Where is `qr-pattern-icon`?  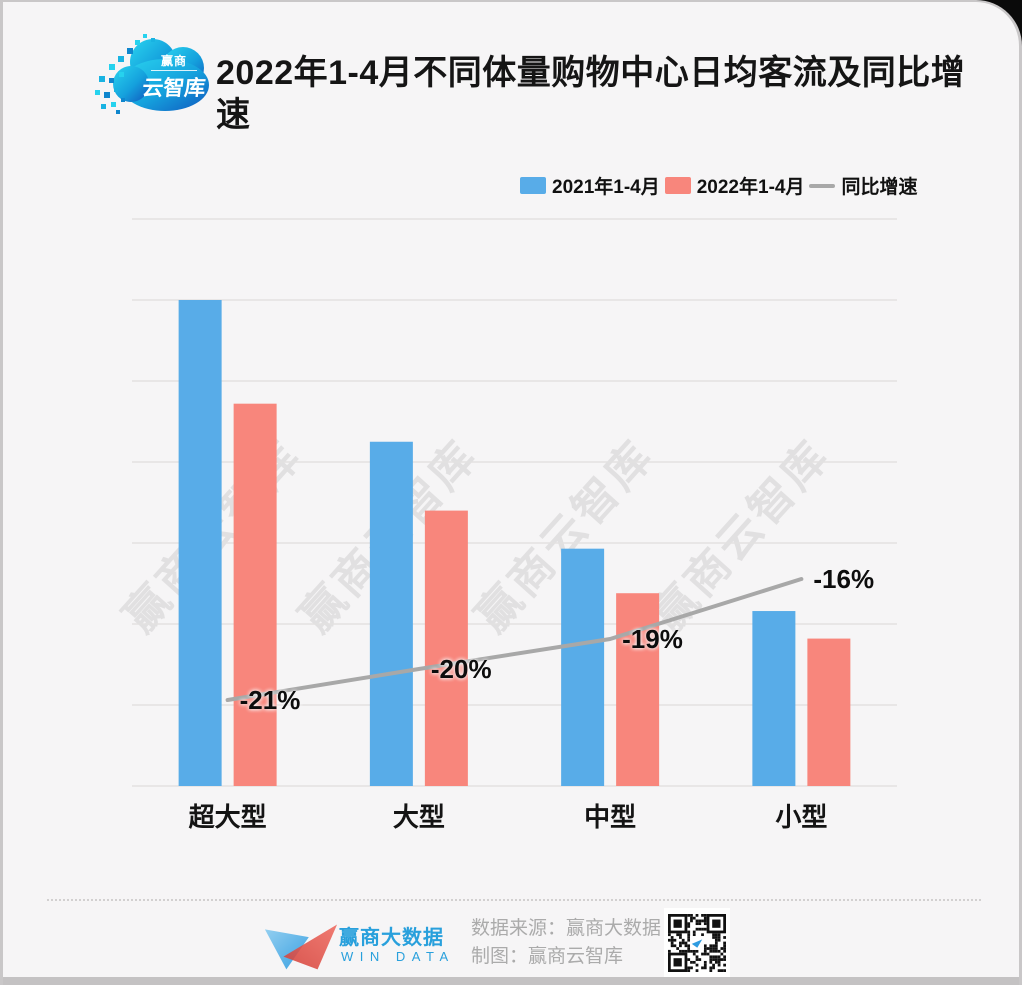
qr-pattern-icon is located at coordinates (697, 943).